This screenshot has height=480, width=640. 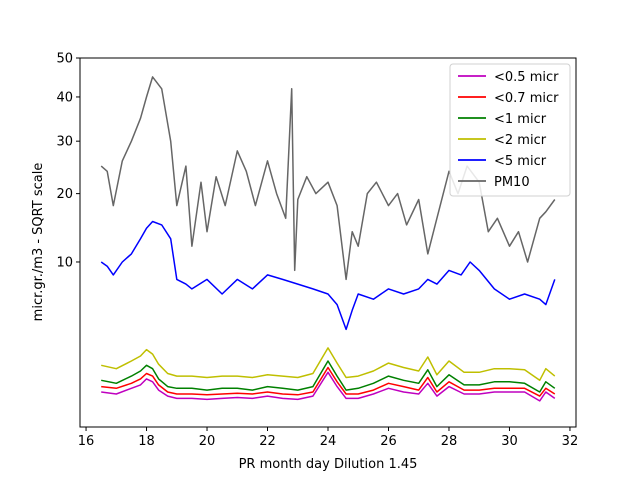 What do you see at coordinates (570, 441) in the screenshot?
I see `x-tick-label-8: 32` at bounding box center [570, 441].